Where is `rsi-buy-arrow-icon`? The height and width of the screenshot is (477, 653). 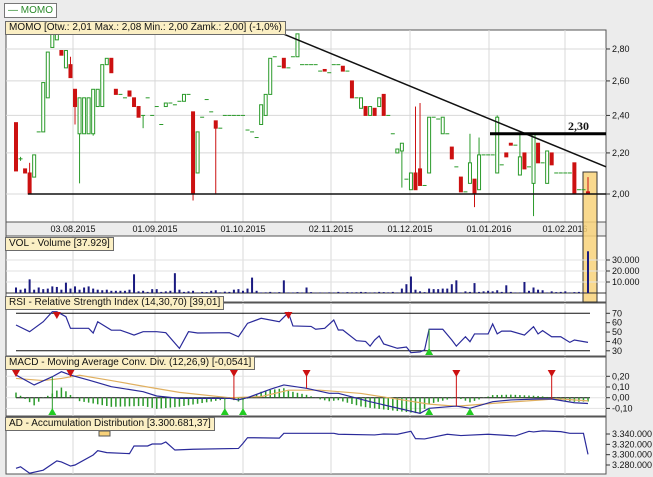
rsi-buy-arrow-icon is located at coordinates (429, 351).